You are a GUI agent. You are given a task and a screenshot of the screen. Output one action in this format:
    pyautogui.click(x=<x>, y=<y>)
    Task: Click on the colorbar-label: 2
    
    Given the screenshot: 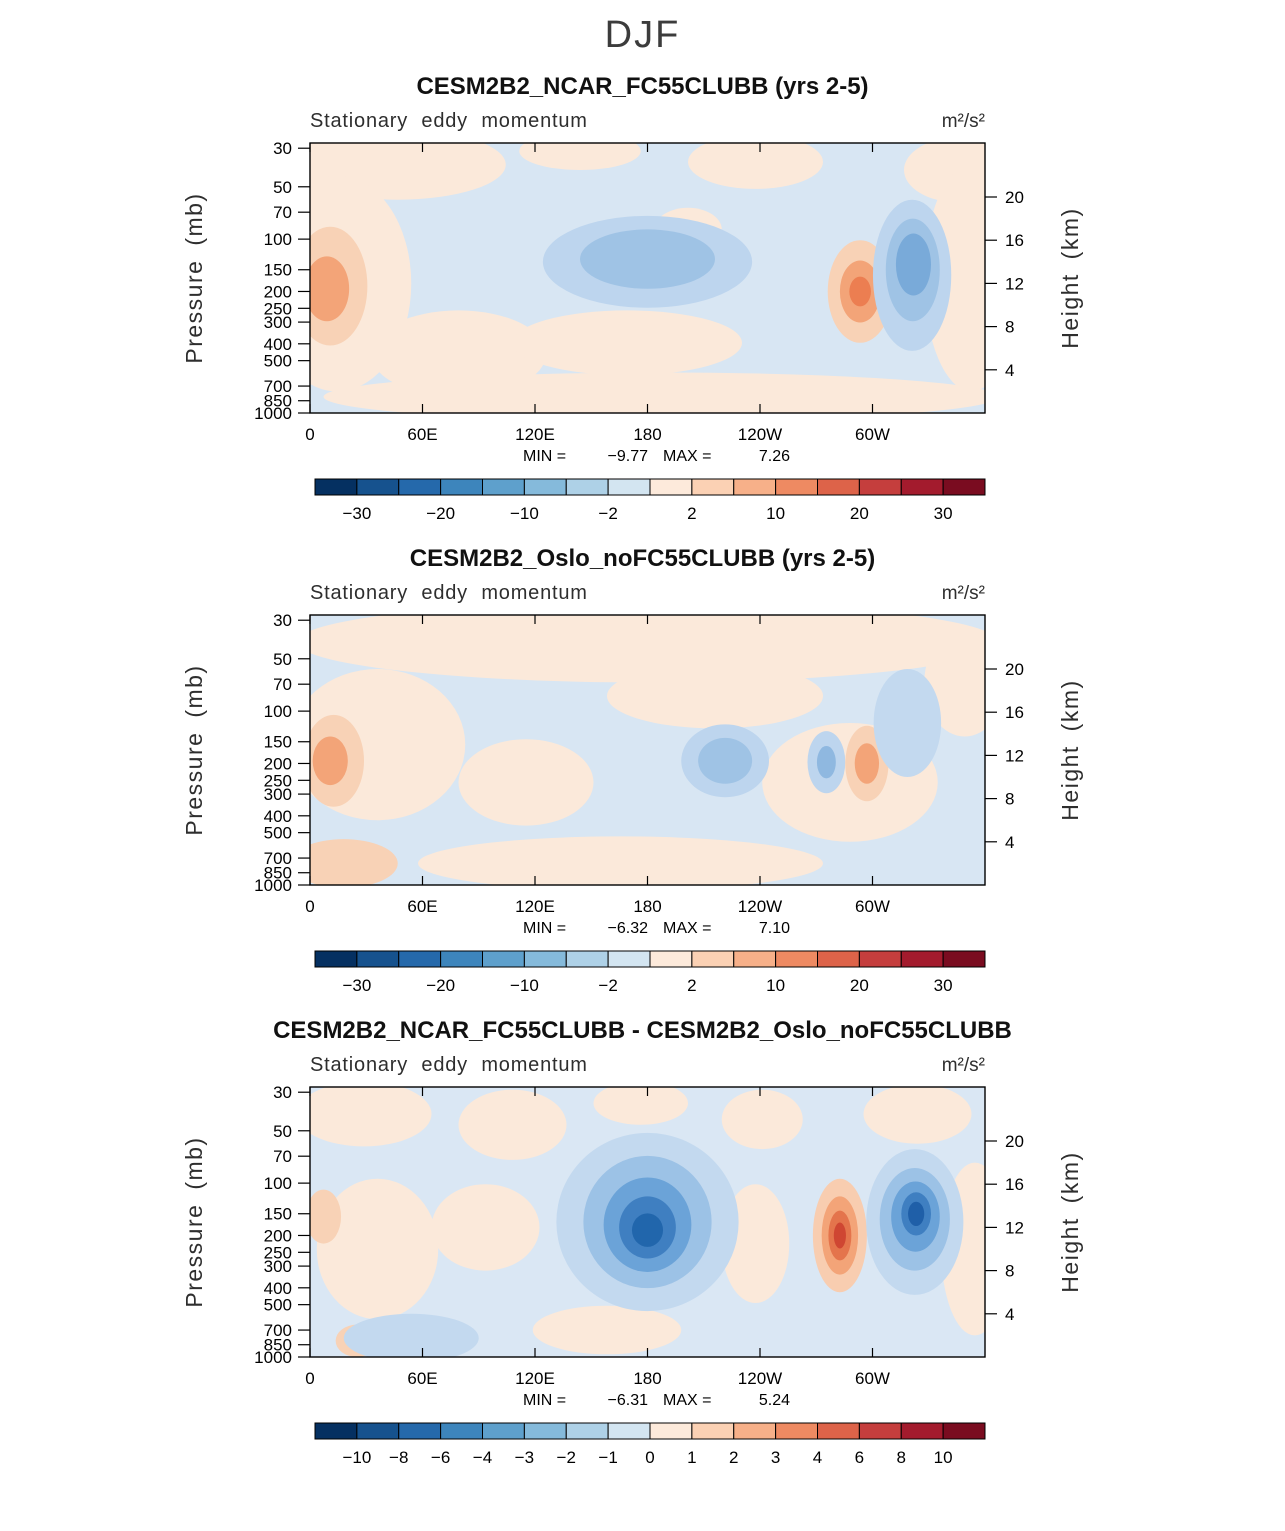 What is the action you would take?
    pyautogui.click(x=733, y=1457)
    